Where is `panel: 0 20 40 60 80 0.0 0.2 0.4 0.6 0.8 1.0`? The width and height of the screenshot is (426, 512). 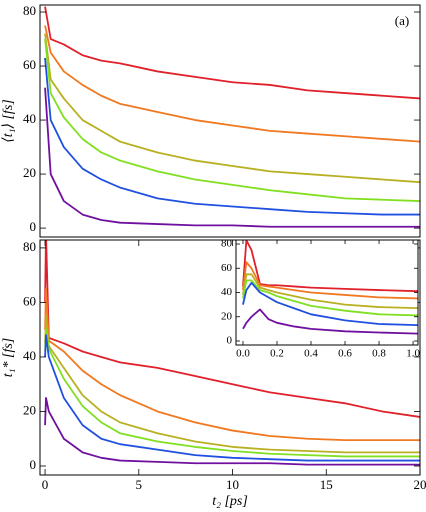
panel: 0 20 40 60 80 0.0 0.2 0.4 0.6 0.8 1.0 is located at coordinates (320, 299).